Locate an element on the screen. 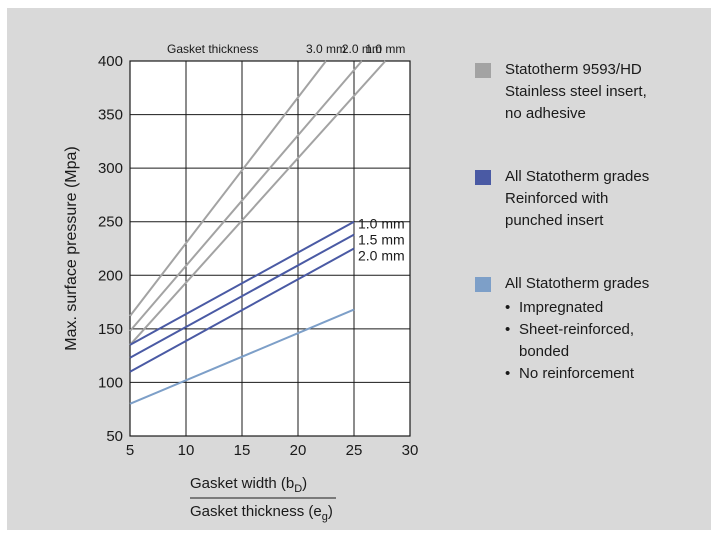 This screenshot has width=718, height=537. legend-swatch-grey is located at coordinates (483, 70).